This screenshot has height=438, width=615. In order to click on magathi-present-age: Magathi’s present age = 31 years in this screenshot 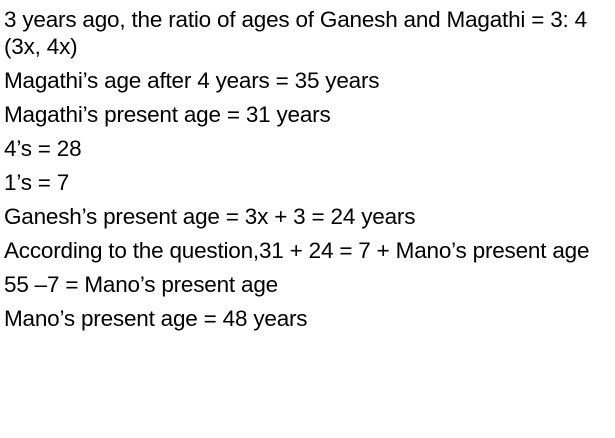, I will do `click(167, 114)`.